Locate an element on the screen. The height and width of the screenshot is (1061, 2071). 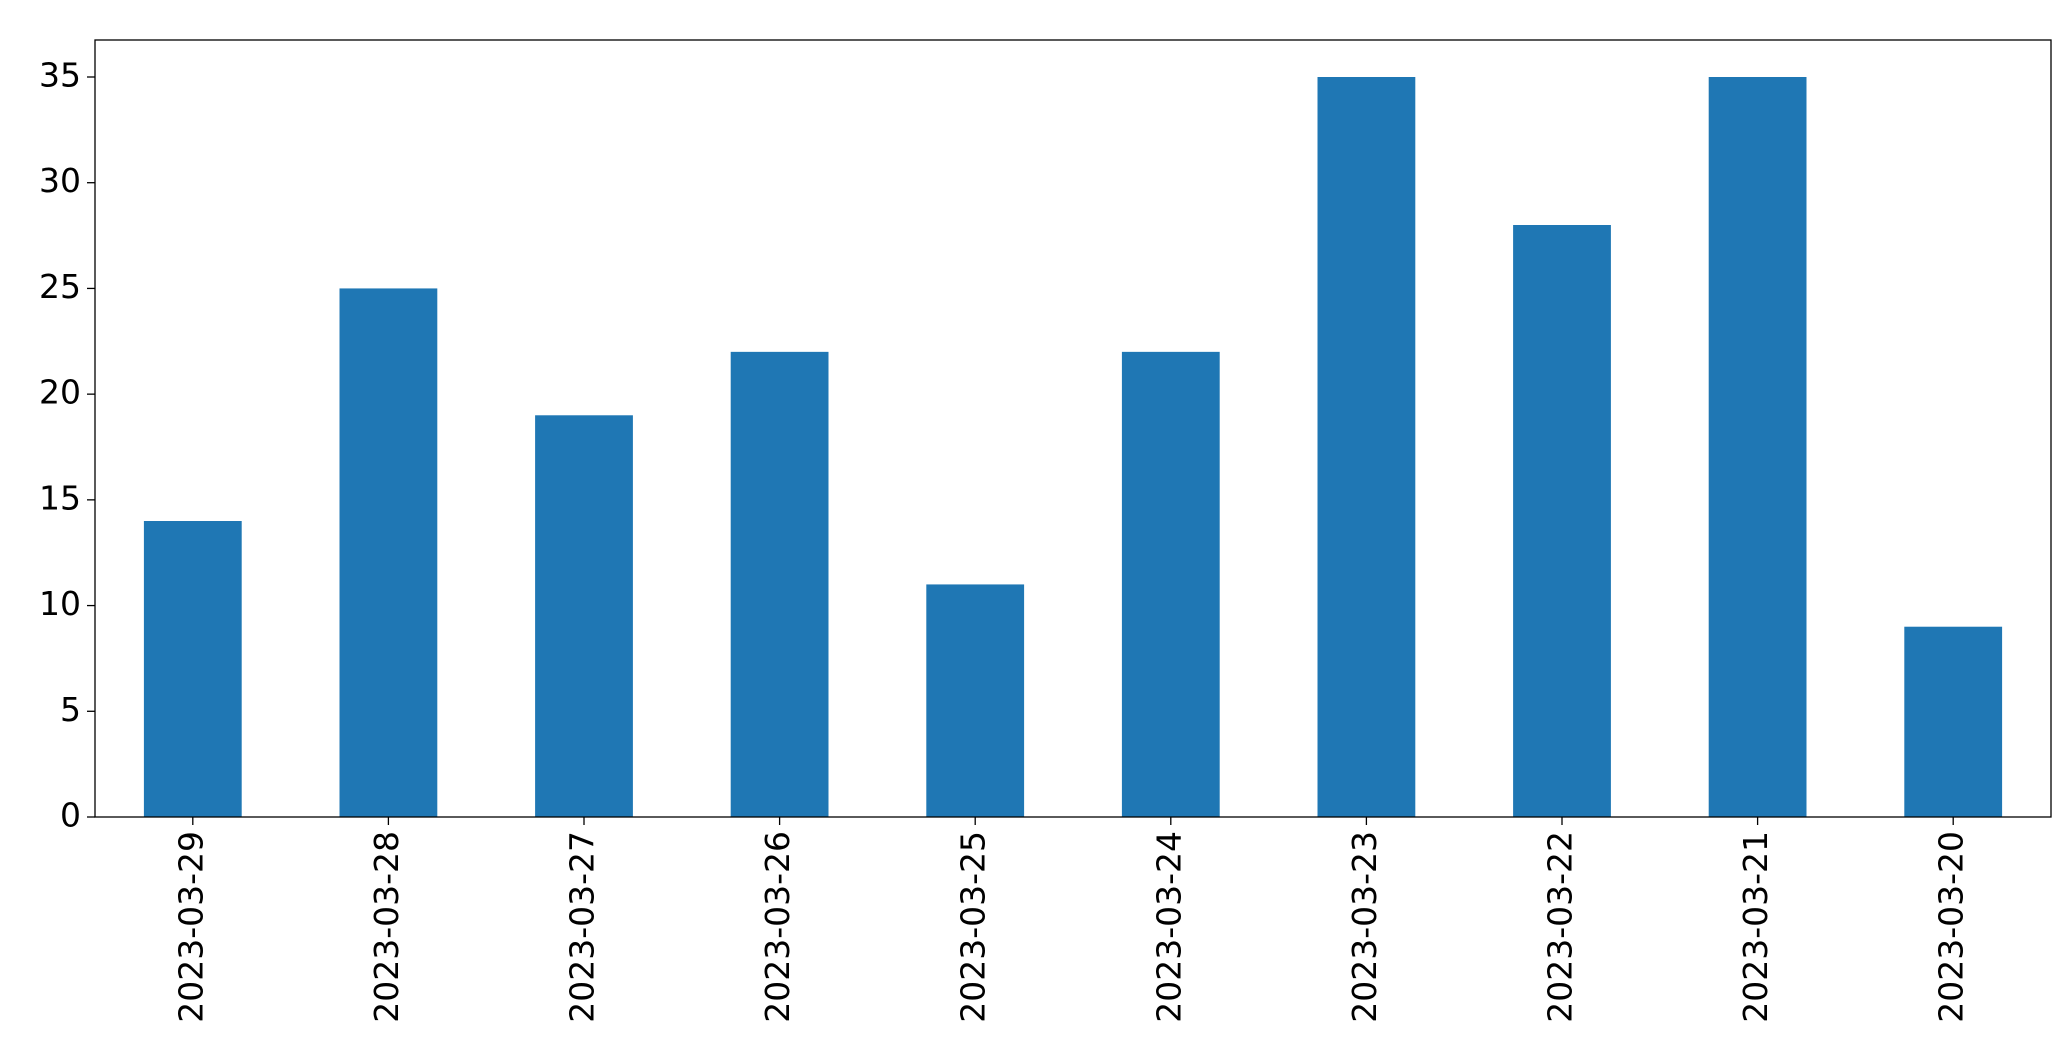
x-tick-label: 2023-03-27 is located at coordinates (582, 927).